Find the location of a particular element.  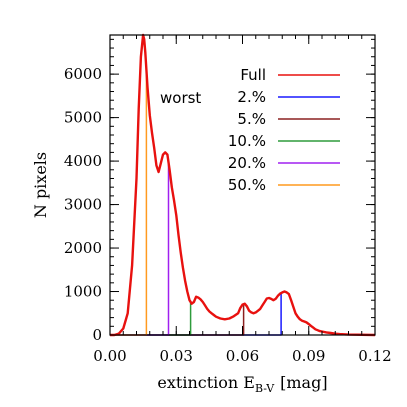

x-tick-label: 0.06 is located at coordinates (242, 356).